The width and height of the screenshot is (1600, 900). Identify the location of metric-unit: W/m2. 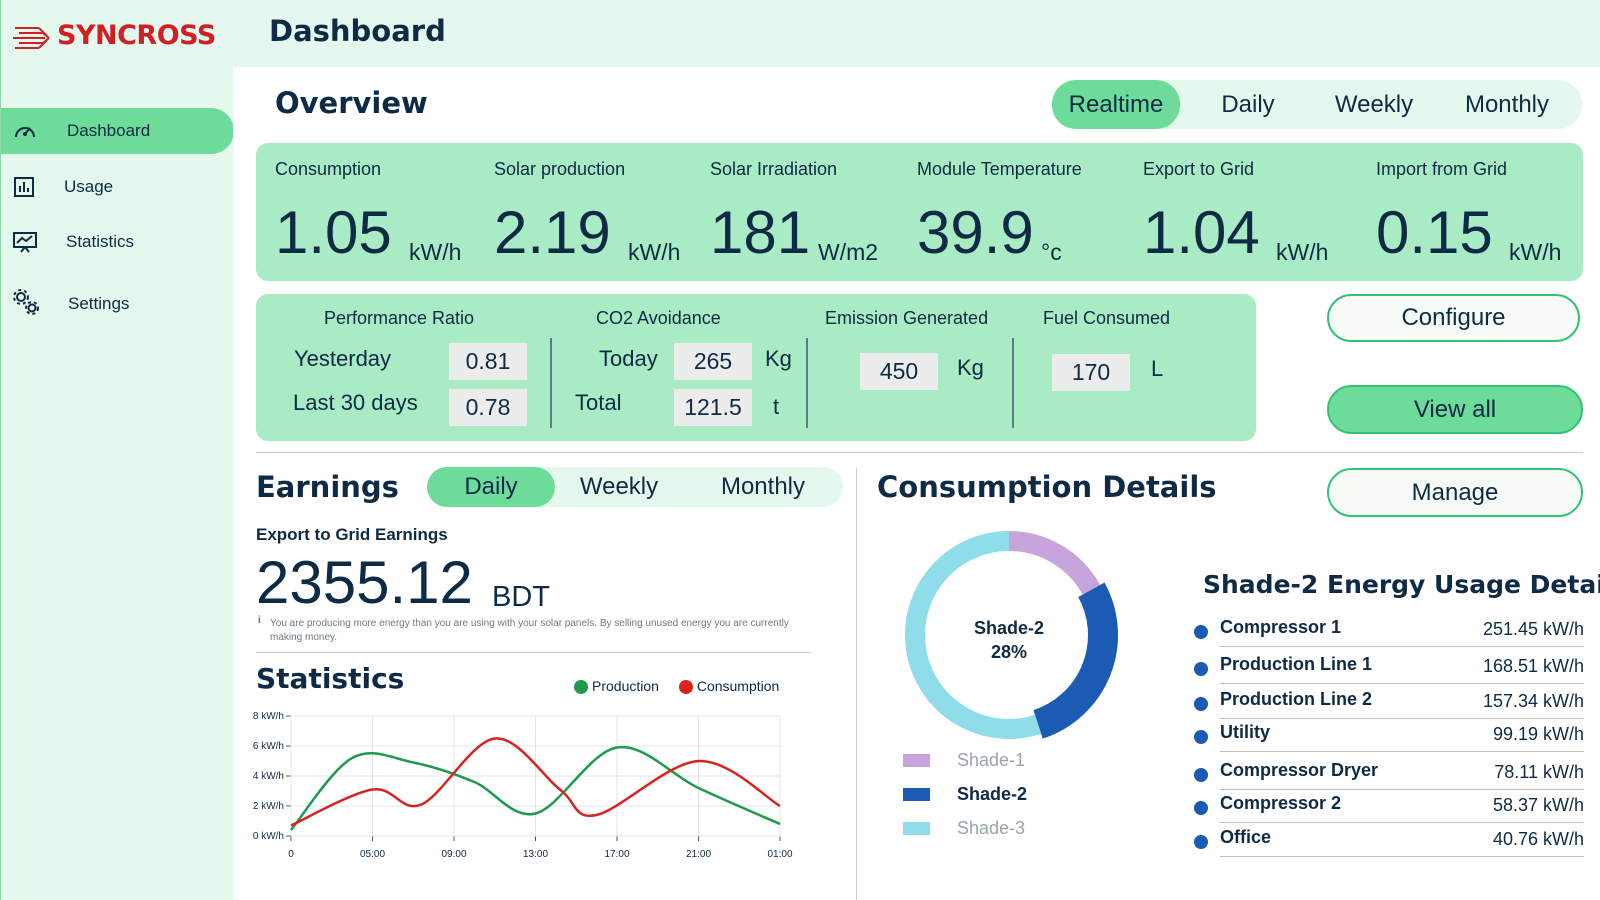
(848, 252).